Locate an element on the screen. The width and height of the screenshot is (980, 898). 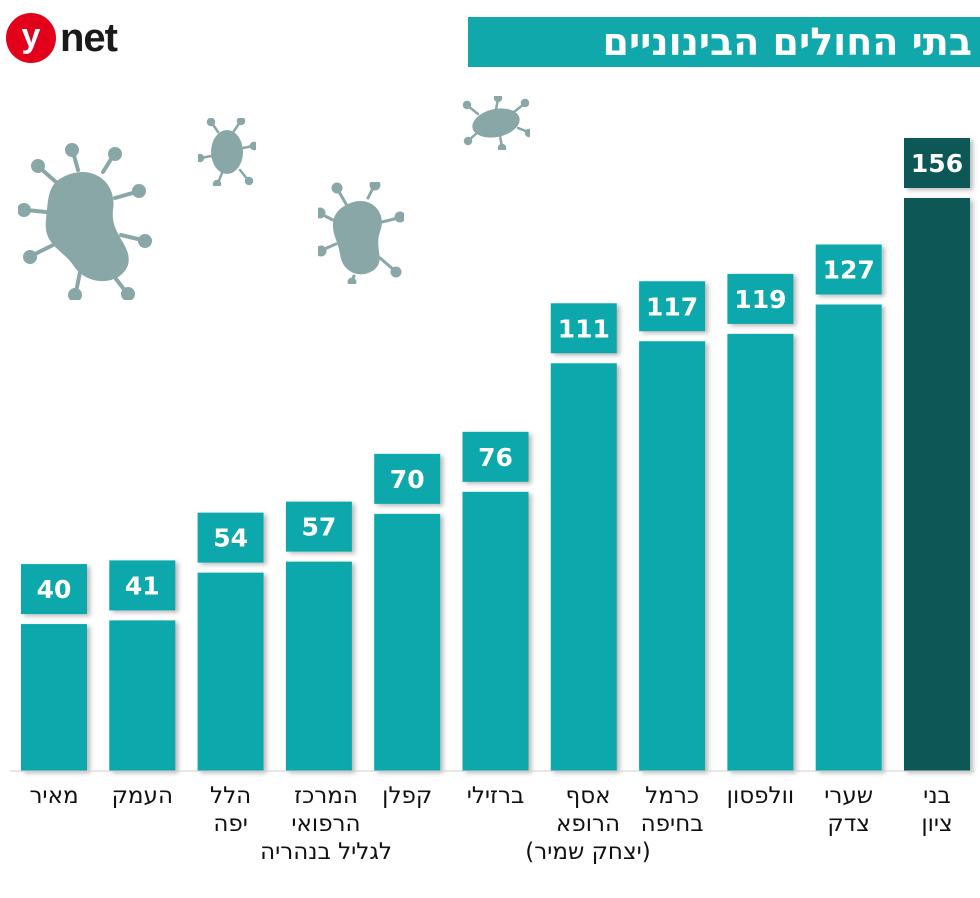
category-label: העמק is located at coordinates (142, 796).